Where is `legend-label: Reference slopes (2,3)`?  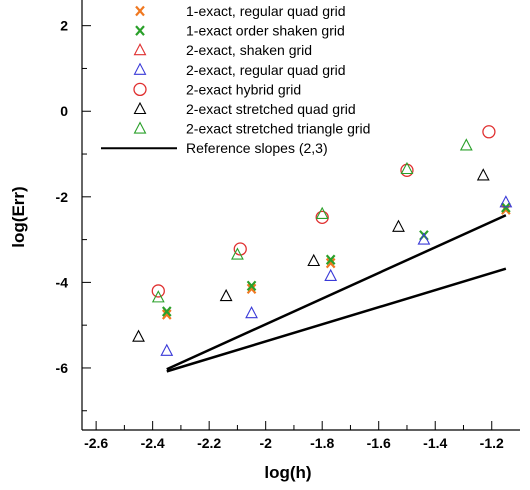 legend-label: Reference slopes (2,3) is located at coordinates (257, 148).